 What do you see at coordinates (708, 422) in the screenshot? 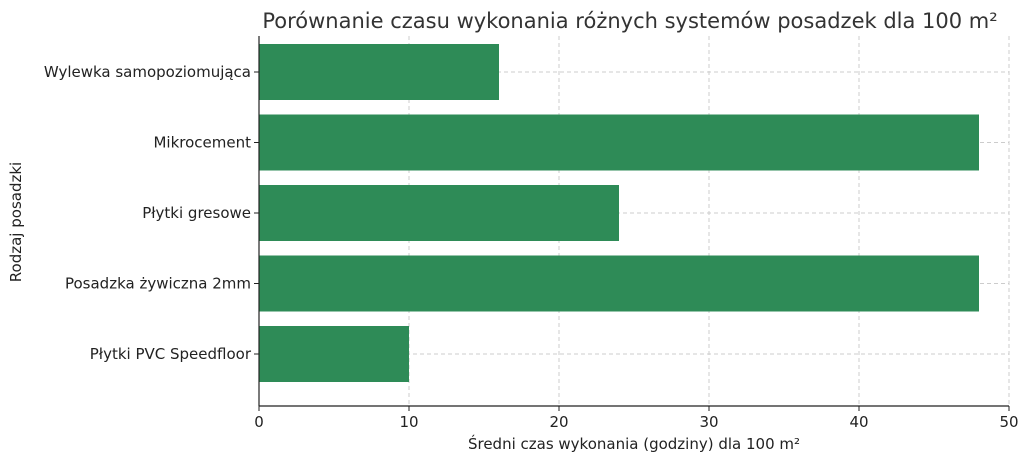
I see `x-tick-label: 30` at bounding box center [708, 422].